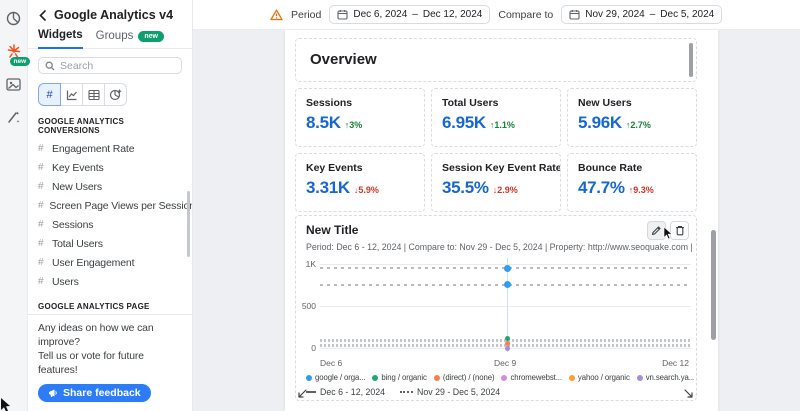 The image size is (800, 411). Describe the element at coordinates (407, 392) in the screenshot. I see `dotted-line-marker-icon` at that location.